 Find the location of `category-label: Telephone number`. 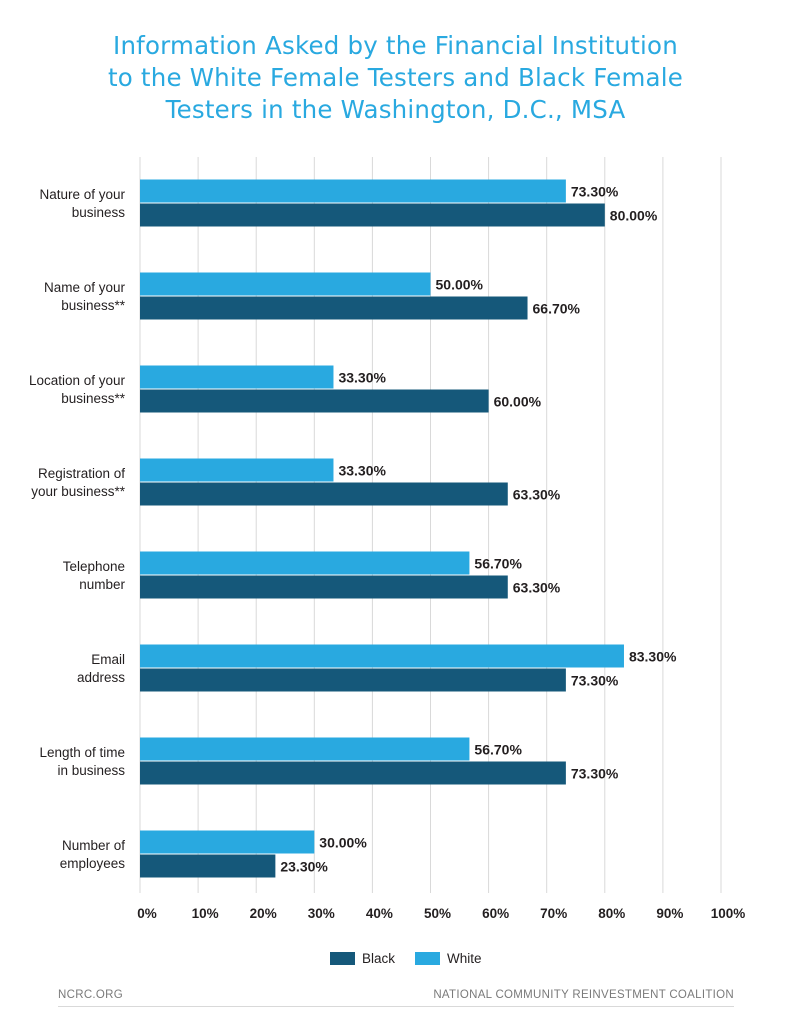

category-label: Telephone number is located at coordinates (94, 575).